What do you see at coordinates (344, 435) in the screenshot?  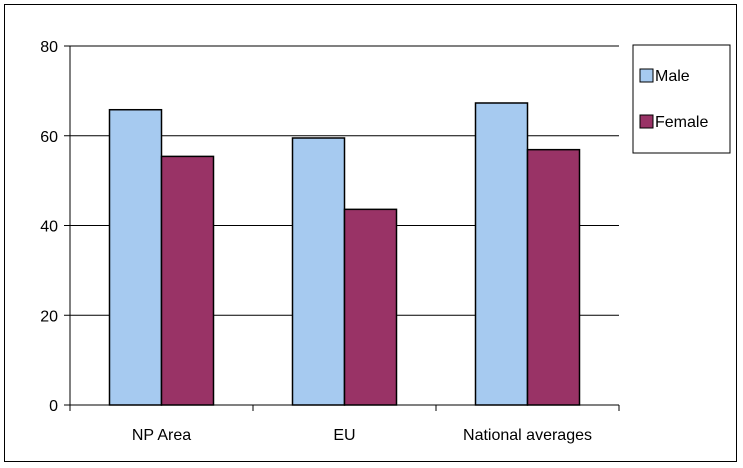 I see `x-tick-label: EU` at bounding box center [344, 435].